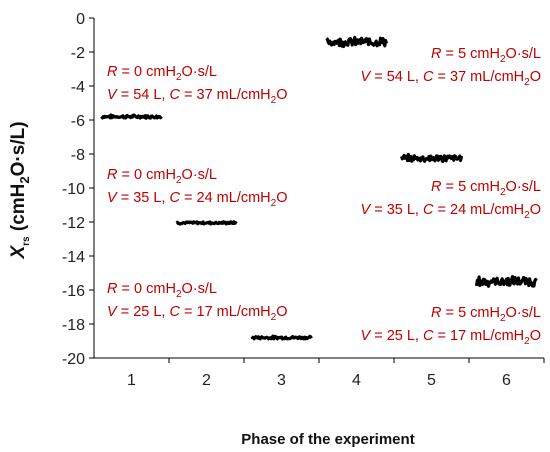 The height and width of the screenshot is (452, 550). Describe the element at coordinates (197, 85) in the screenshot. I see `annotation-a1: R = 0 cmH2O·s/L V = 54 L, C = 37 mL/cmH2O` at that location.